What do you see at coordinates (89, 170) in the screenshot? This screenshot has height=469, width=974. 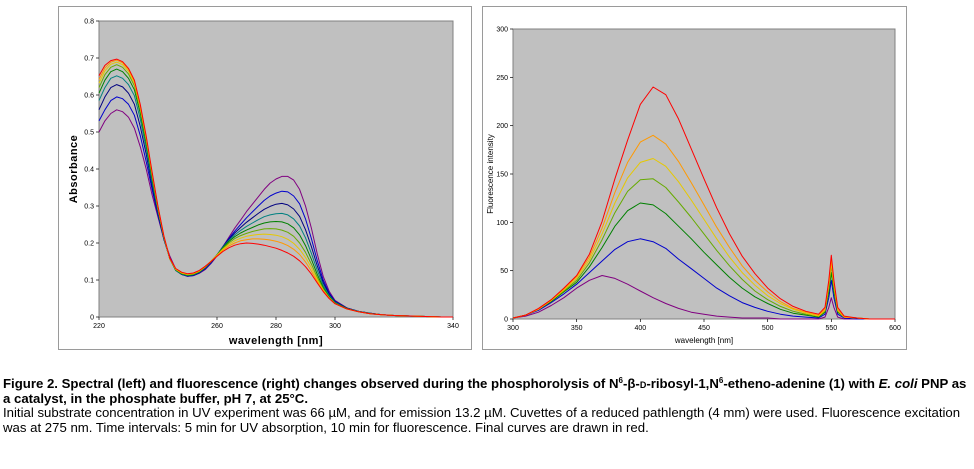 I see `y-tick-label: 0.4` at bounding box center [89, 170].